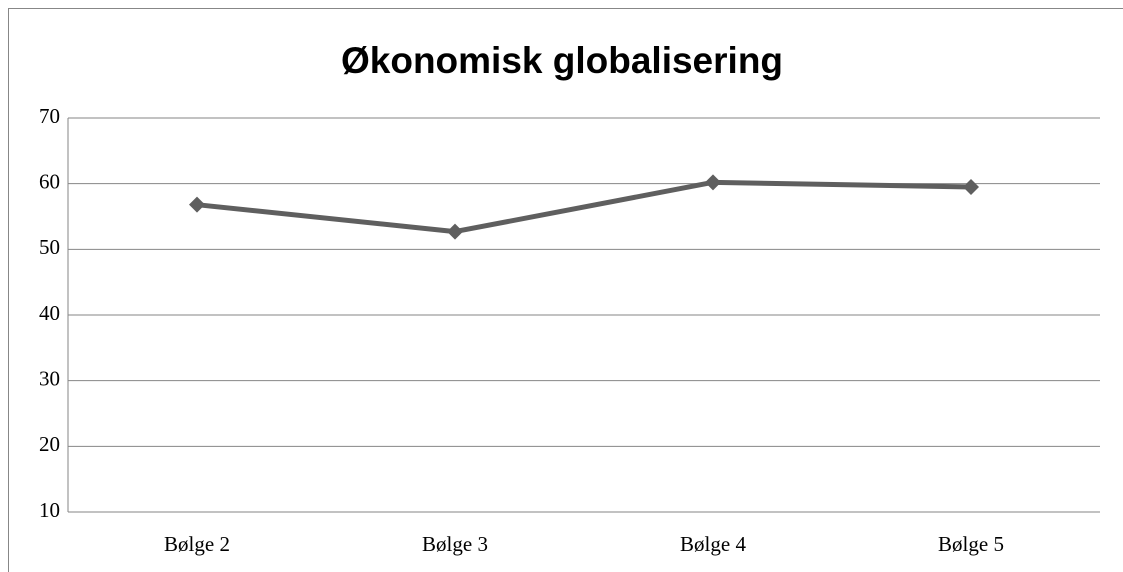 The width and height of the screenshot is (1123, 572). Describe the element at coordinates (49, 116) in the screenshot. I see `y-tick-label: 70` at that location.